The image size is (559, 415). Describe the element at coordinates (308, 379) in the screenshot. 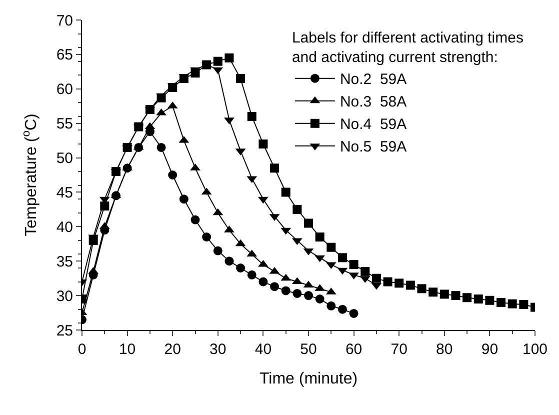

I see `x-axis-title: Time (minute)` at that location.